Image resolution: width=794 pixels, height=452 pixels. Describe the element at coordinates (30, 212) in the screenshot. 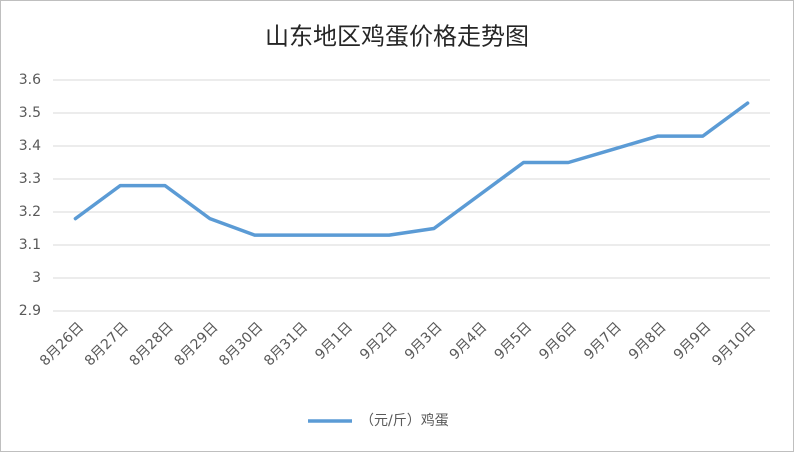

I see `y-tick-label: 3.2` at that location.